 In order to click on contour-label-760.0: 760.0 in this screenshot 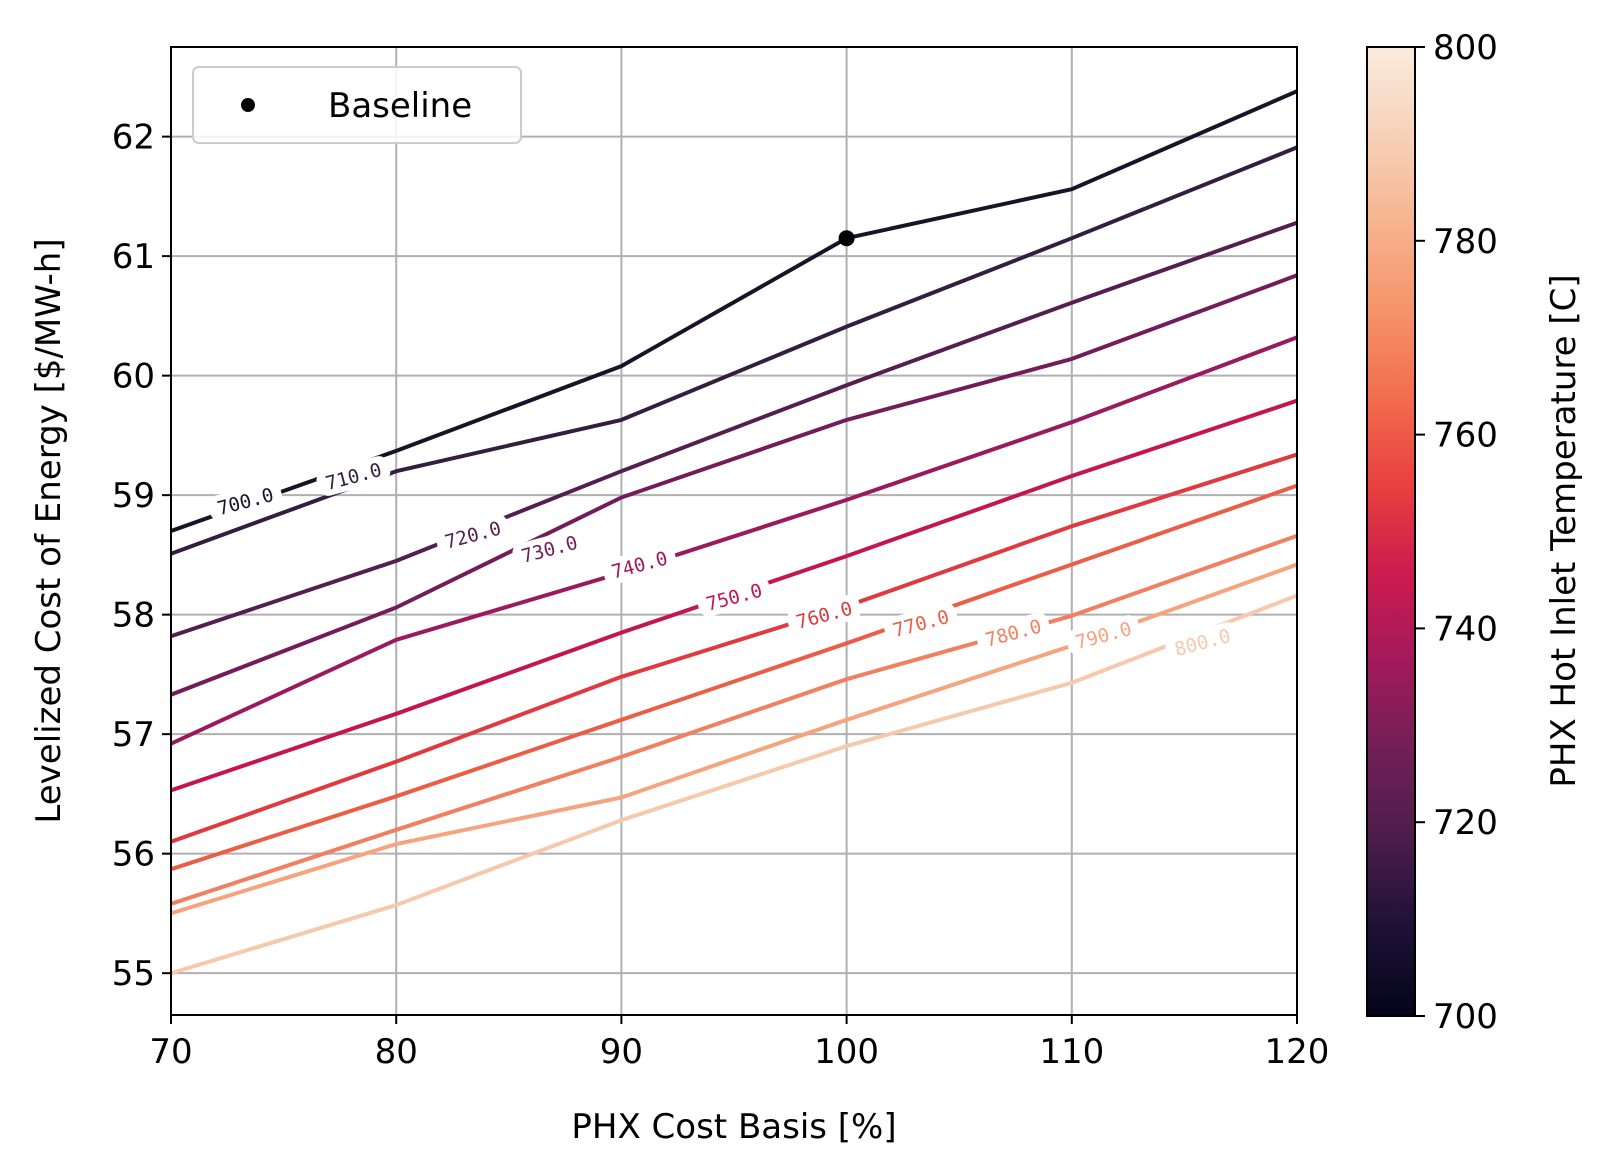, I will do `click(824, 614)`.